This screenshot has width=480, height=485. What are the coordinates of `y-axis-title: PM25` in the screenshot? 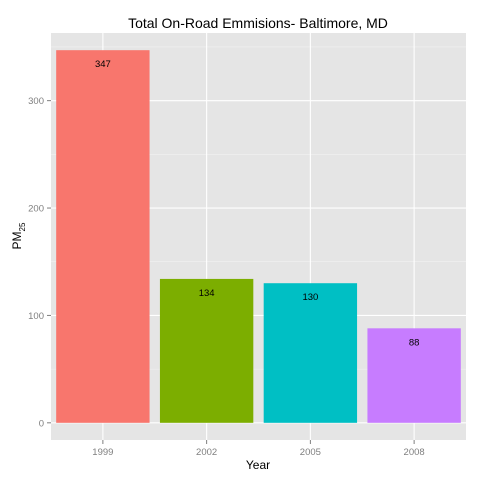 It's located at (18, 235).